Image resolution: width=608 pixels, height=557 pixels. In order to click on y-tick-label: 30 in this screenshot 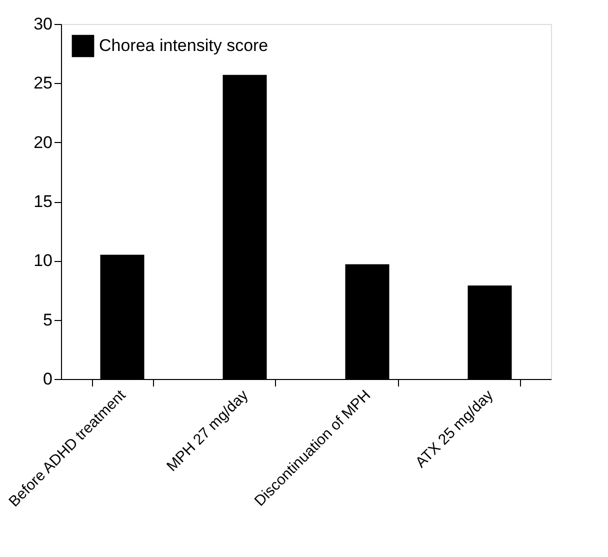, I will do `click(43, 24)`.